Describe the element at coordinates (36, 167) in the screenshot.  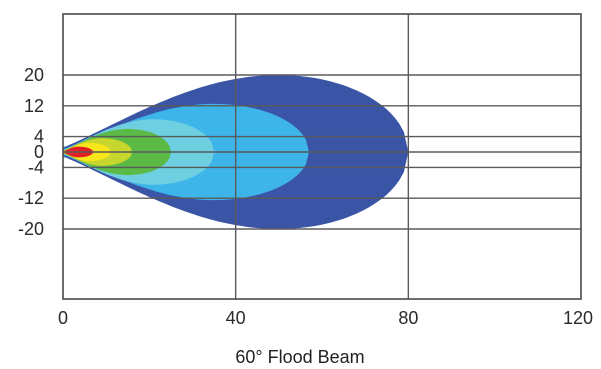
I see `y-tick-label: -4` at that location.